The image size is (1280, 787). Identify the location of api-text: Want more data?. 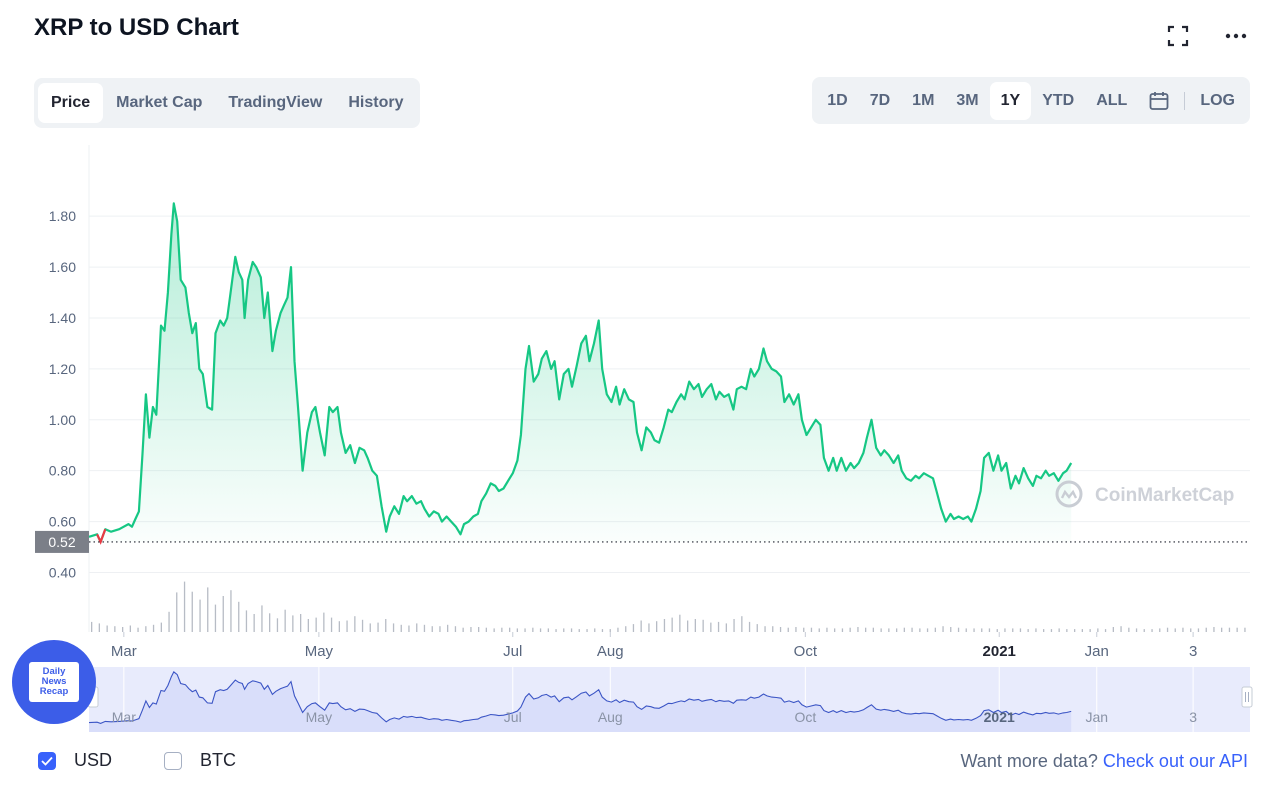
(1029, 761).